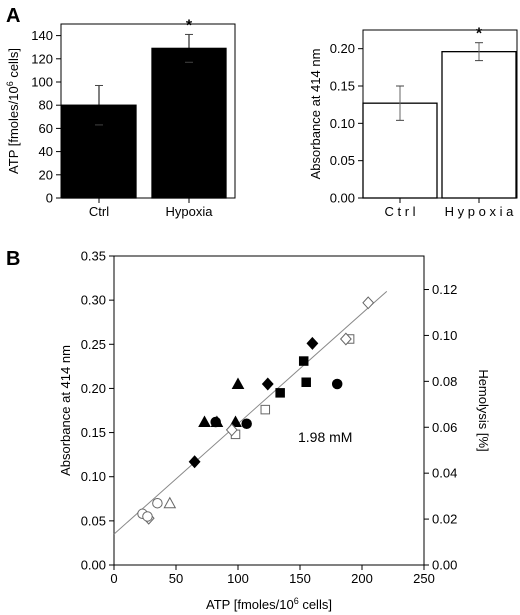  Describe the element at coordinates (300, 578) in the screenshot. I see `x-tick-label: 150` at that location.